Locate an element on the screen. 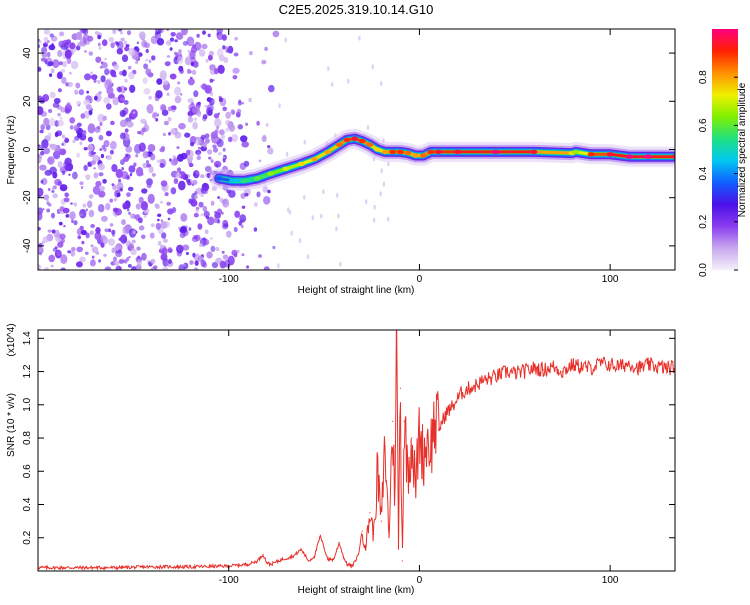 The width and height of the screenshot is (750, 605). snr-x-tick-label: -100 is located at coordinates (229, 580).